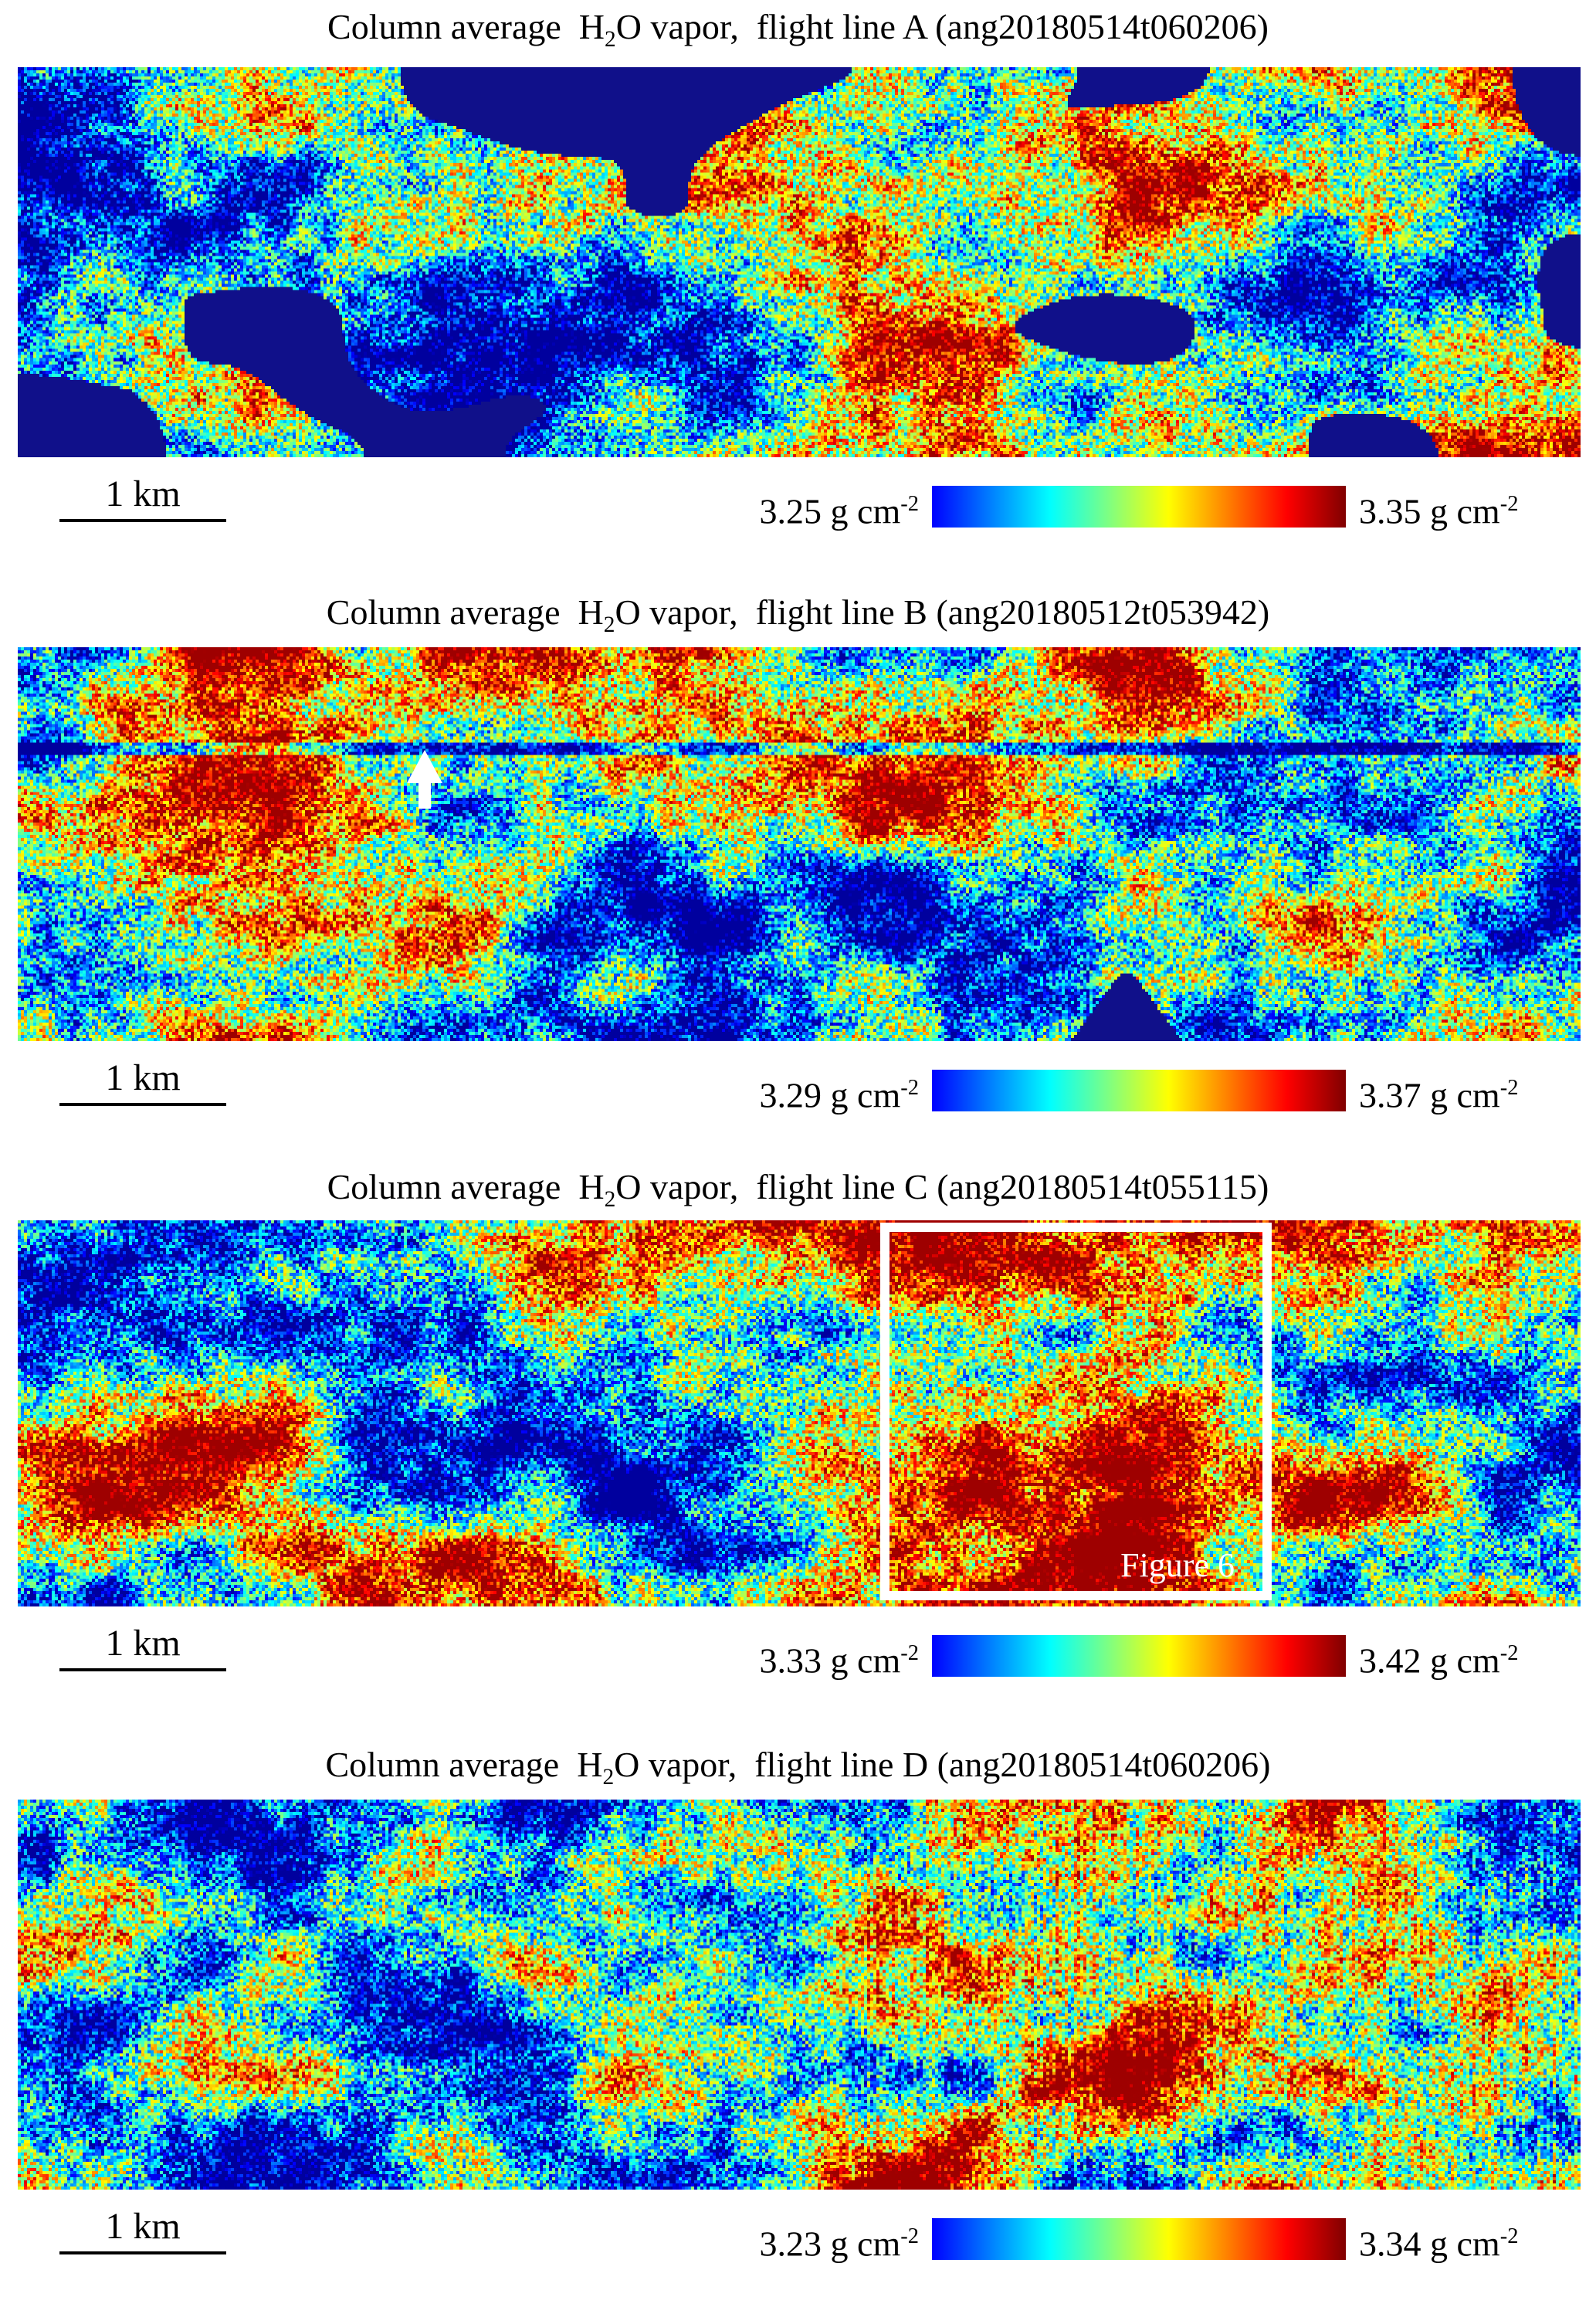  I want to click on colorbar-max-value: 3.42 g cm, so click(1429, 1660).